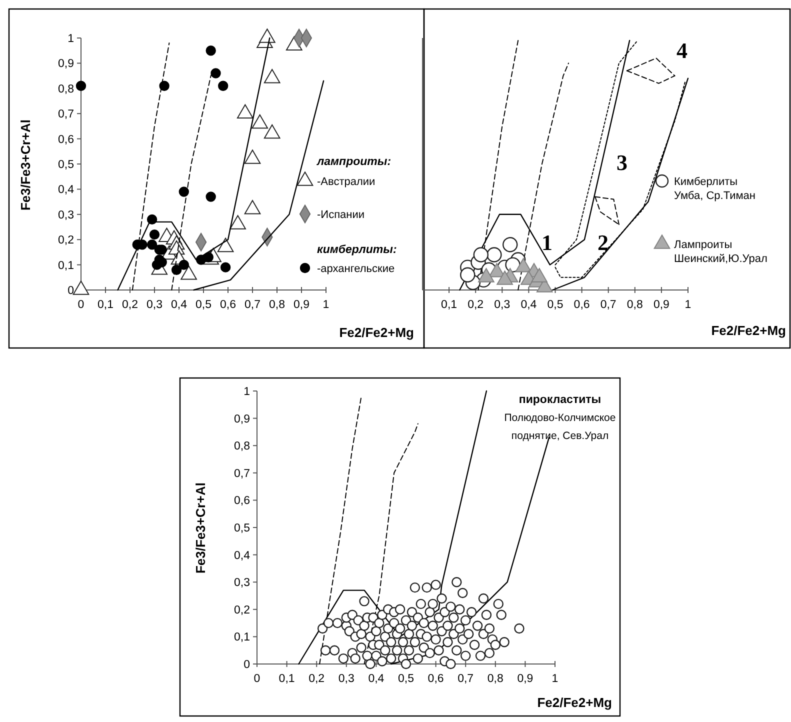 The height and width of the screenshot is (722, 791). What do you see at coordinates (547, 242) in the screenshot?
I see `annotation: 1` at bounding box center [547, 242].